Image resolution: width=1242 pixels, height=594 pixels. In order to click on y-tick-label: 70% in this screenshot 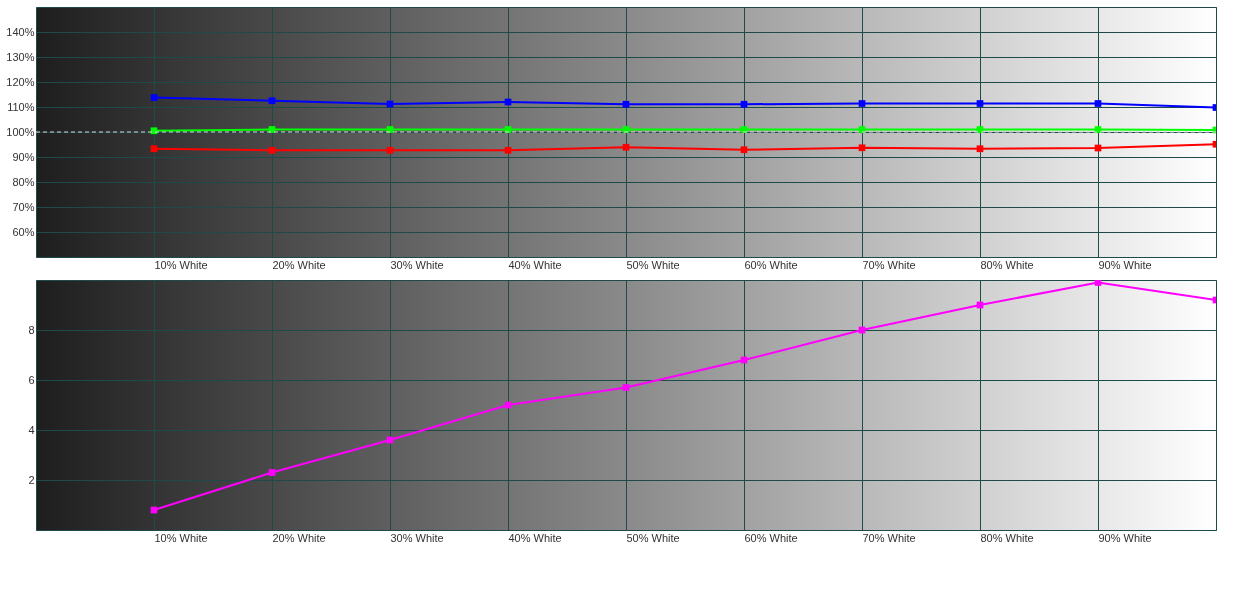, I will do `click(23, 206)`.